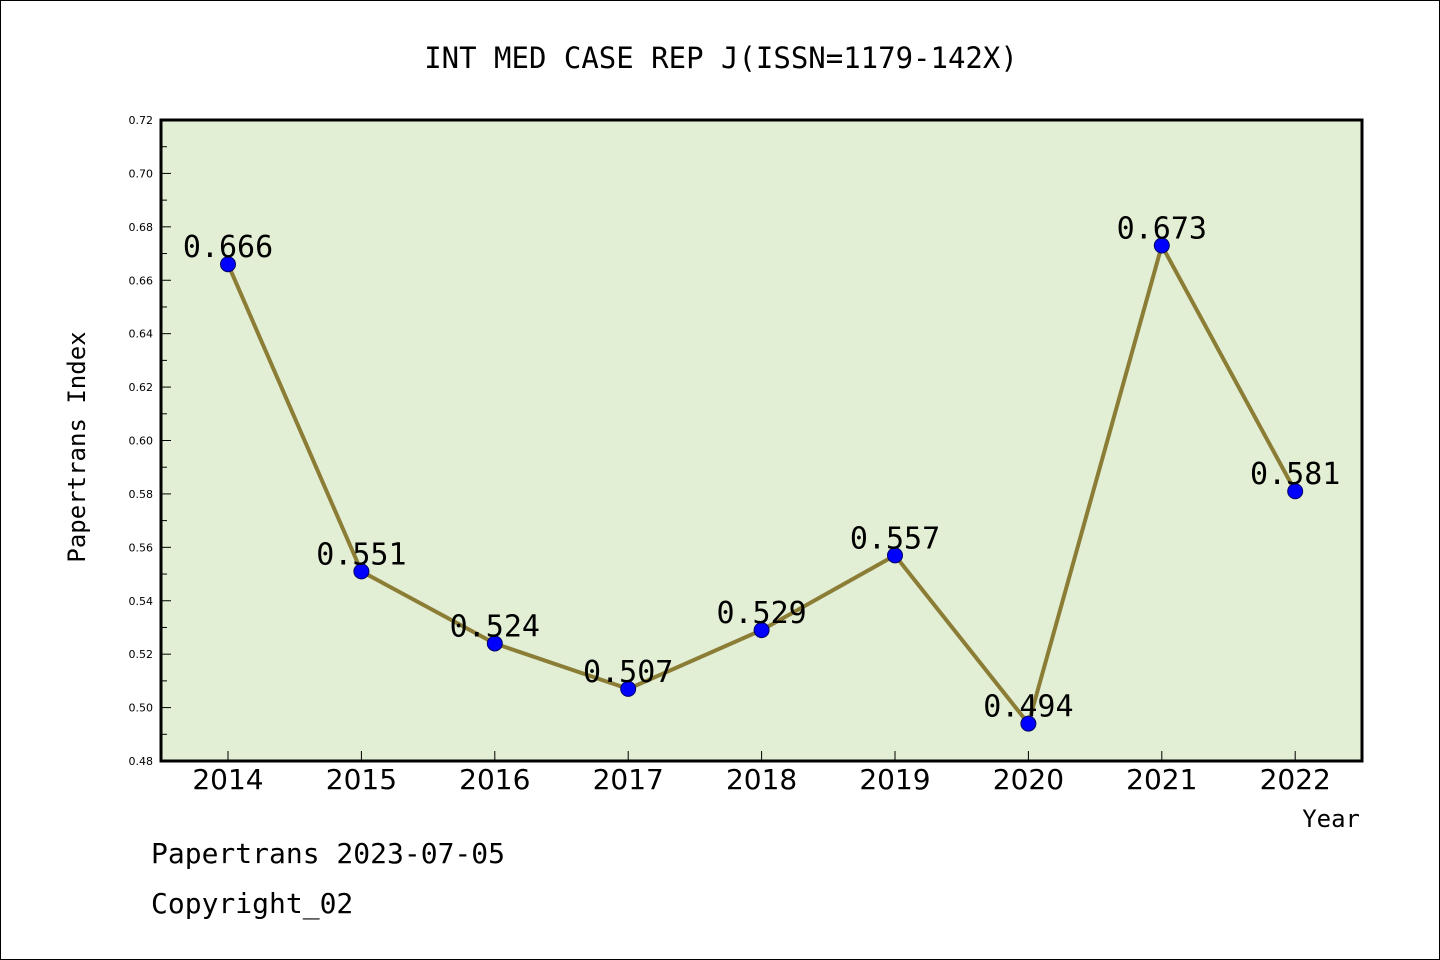 This screenshot has width=1440, height=960. I want to click on y-tick-label: 0.56, so click(141, 547).